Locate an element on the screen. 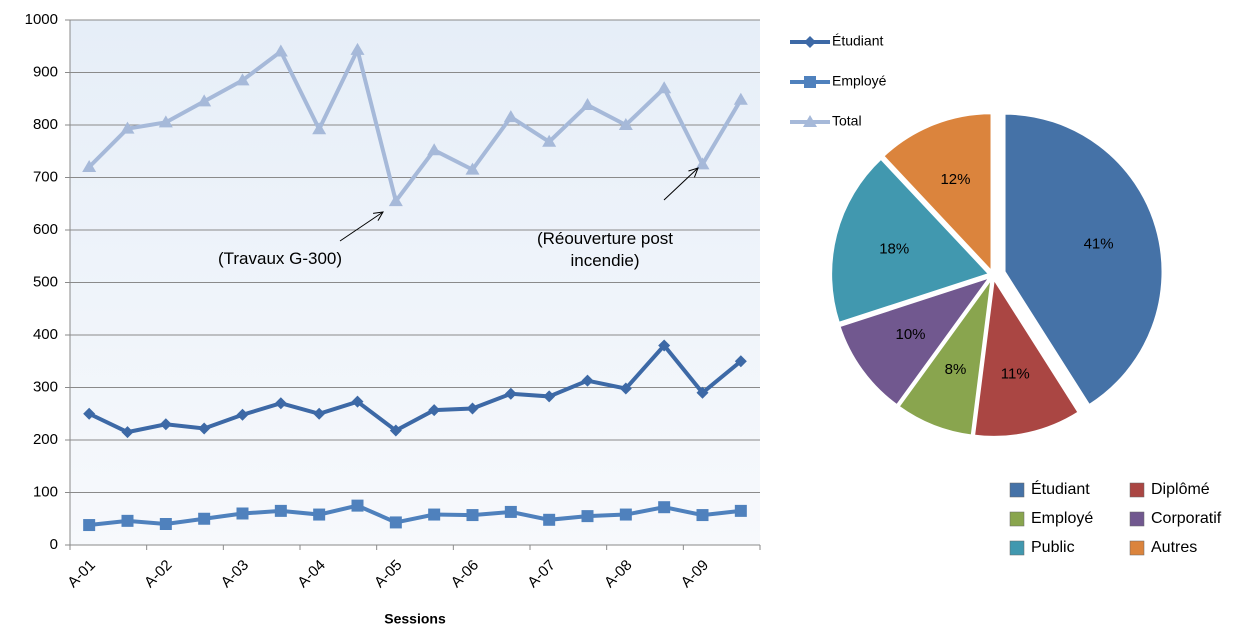  legend-label: Total is located at coordinates (847, 121).